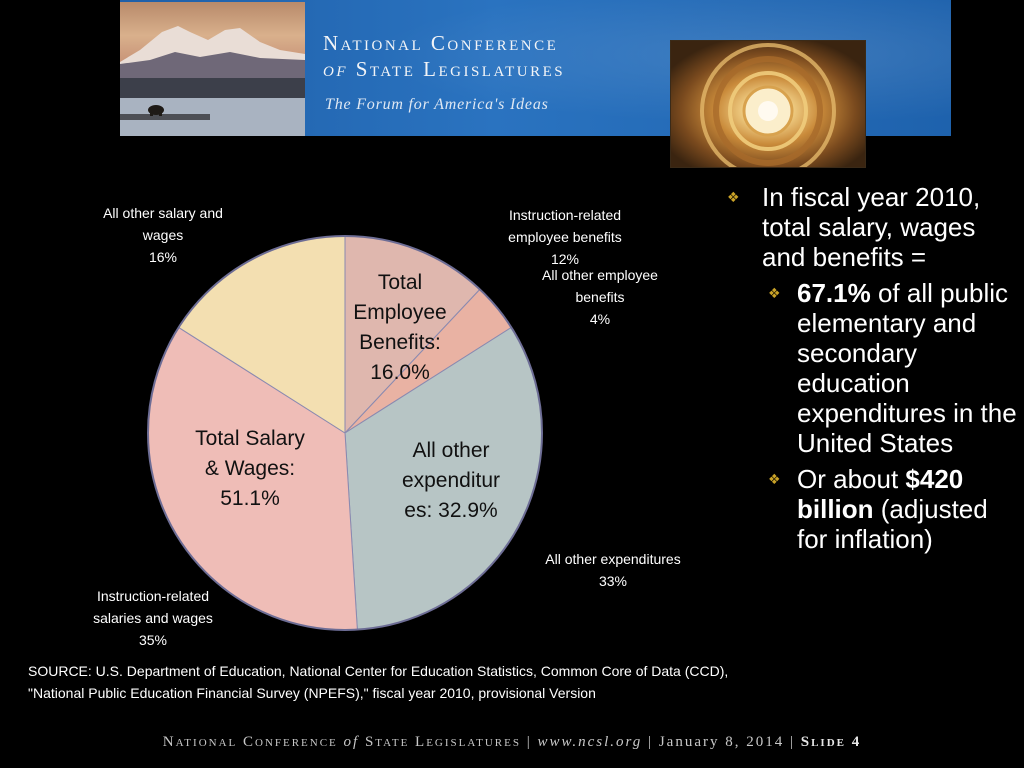 The height and width of the screenshot is (768, 1024). Describe the element at coordinates (460, 69) in the screenshot. I see `org-name-line2: State Legislatures` at that location.